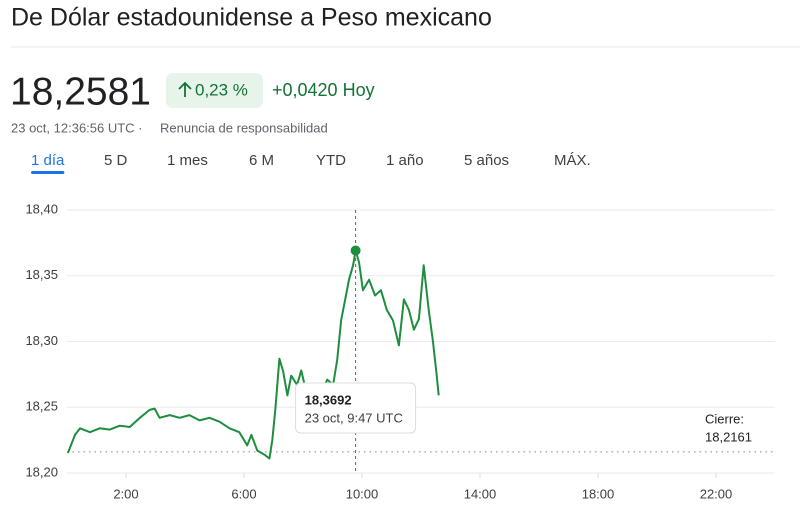 The image size is (800, 518). Describe the element at coordinates (77, 127) in the screenshot. I see `timestamp: 23 oct, 12:36:56 UTC ·` at that location.